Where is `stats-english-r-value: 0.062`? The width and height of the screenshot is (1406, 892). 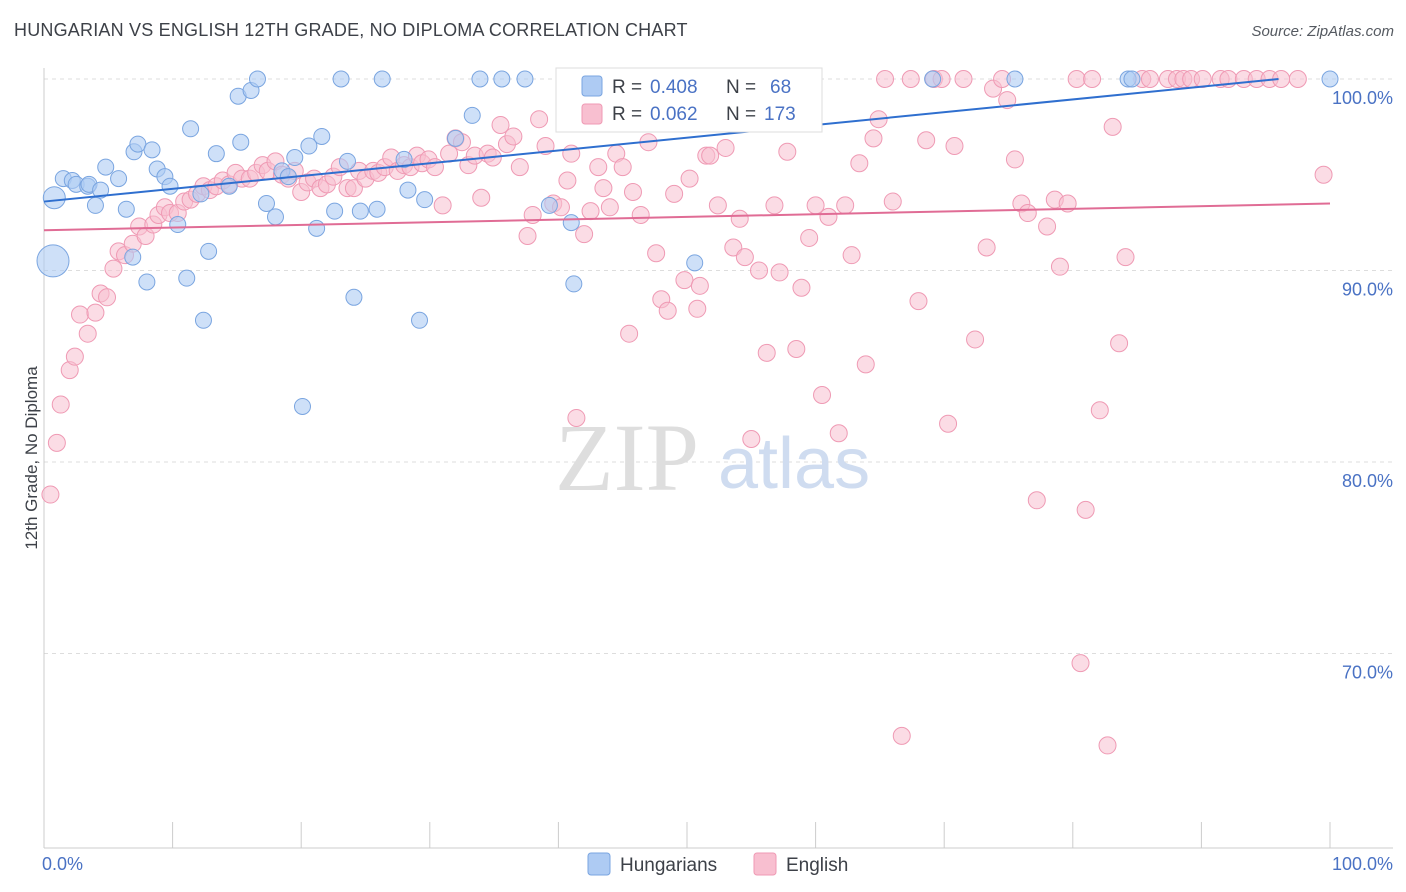 stats-english-r-value: 0.062 is located at coordinates (674, 114).